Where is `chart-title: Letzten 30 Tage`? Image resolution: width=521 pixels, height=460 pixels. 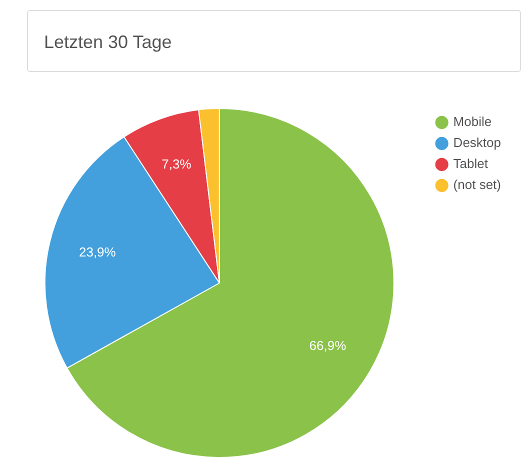 chart-title: Letzten 30 Tage is located at coordinates (274, 41).